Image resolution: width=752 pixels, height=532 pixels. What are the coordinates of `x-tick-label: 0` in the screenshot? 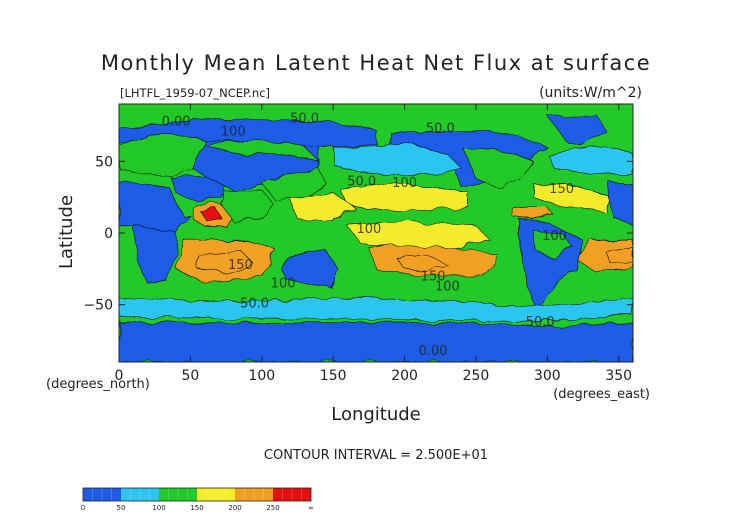 It's located at (119, 376).